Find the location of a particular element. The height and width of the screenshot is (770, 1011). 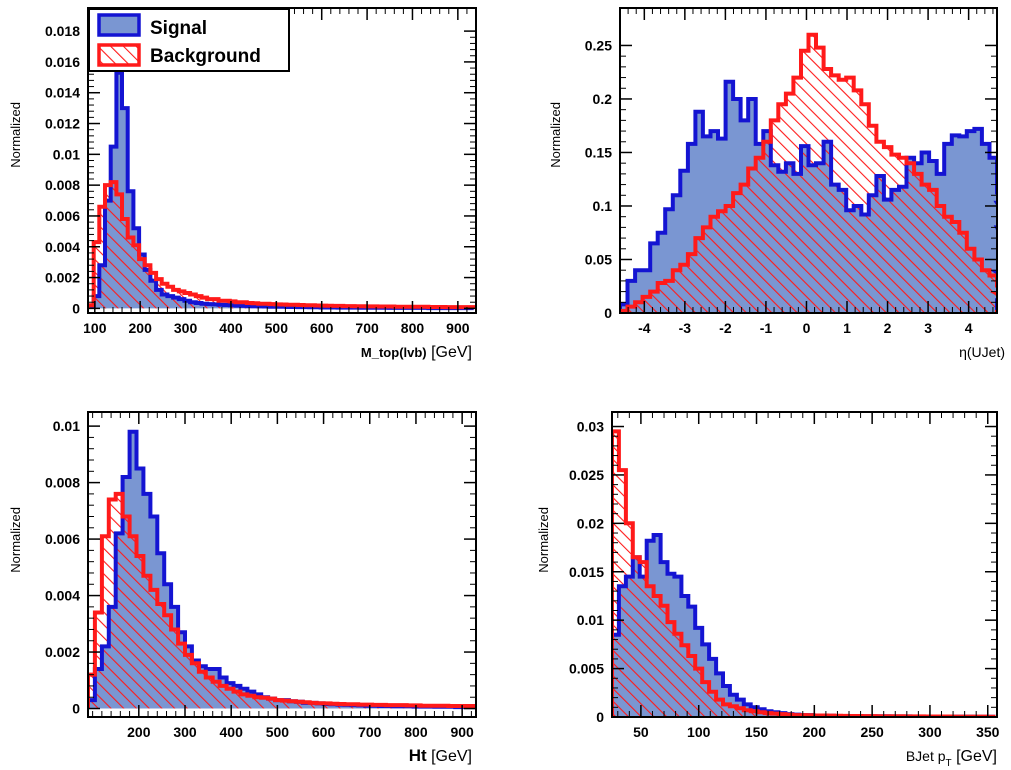

legend-background-label: Background is located at coordinates (205, 56).